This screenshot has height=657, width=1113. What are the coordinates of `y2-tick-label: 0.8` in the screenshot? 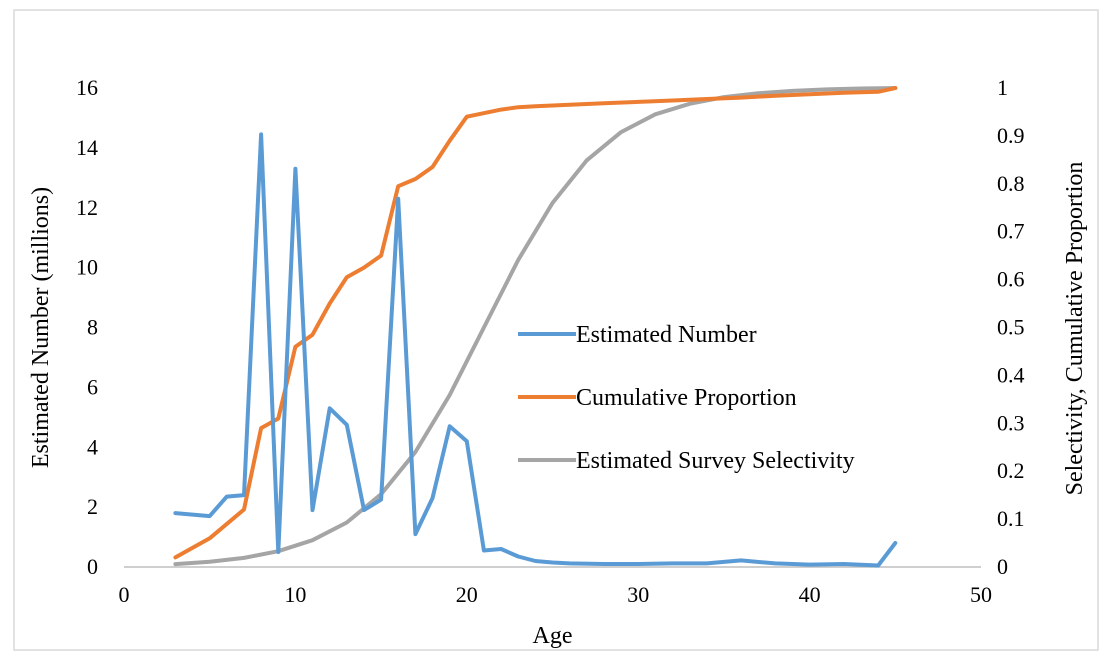 It's located at (1011, 183).